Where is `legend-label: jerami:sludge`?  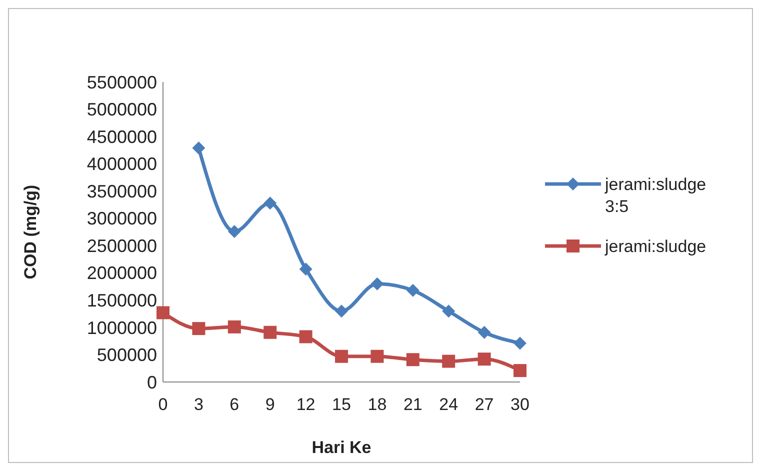
legend-label: jerami:sludge is located at coordinates (655, 246).